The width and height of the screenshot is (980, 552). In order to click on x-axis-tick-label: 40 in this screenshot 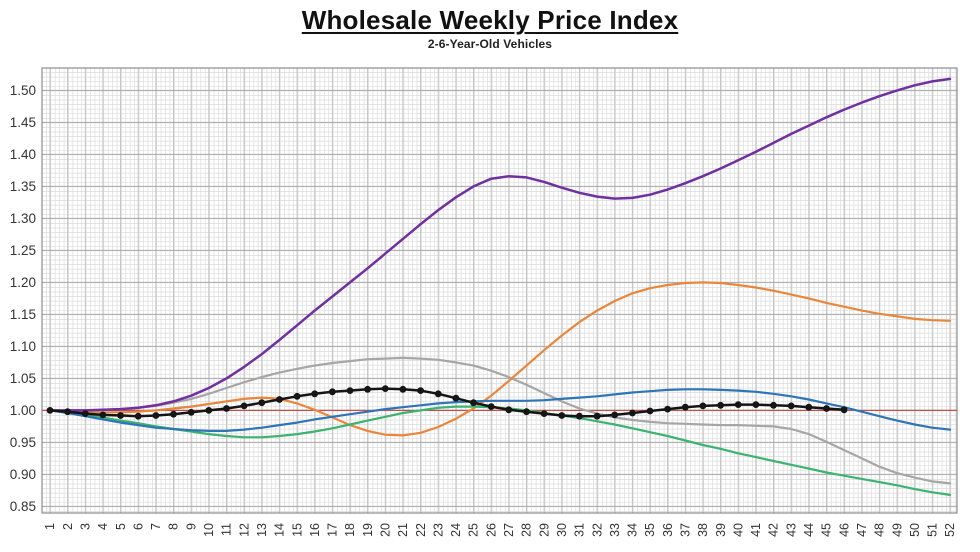, I will do `click(738, 530)`.